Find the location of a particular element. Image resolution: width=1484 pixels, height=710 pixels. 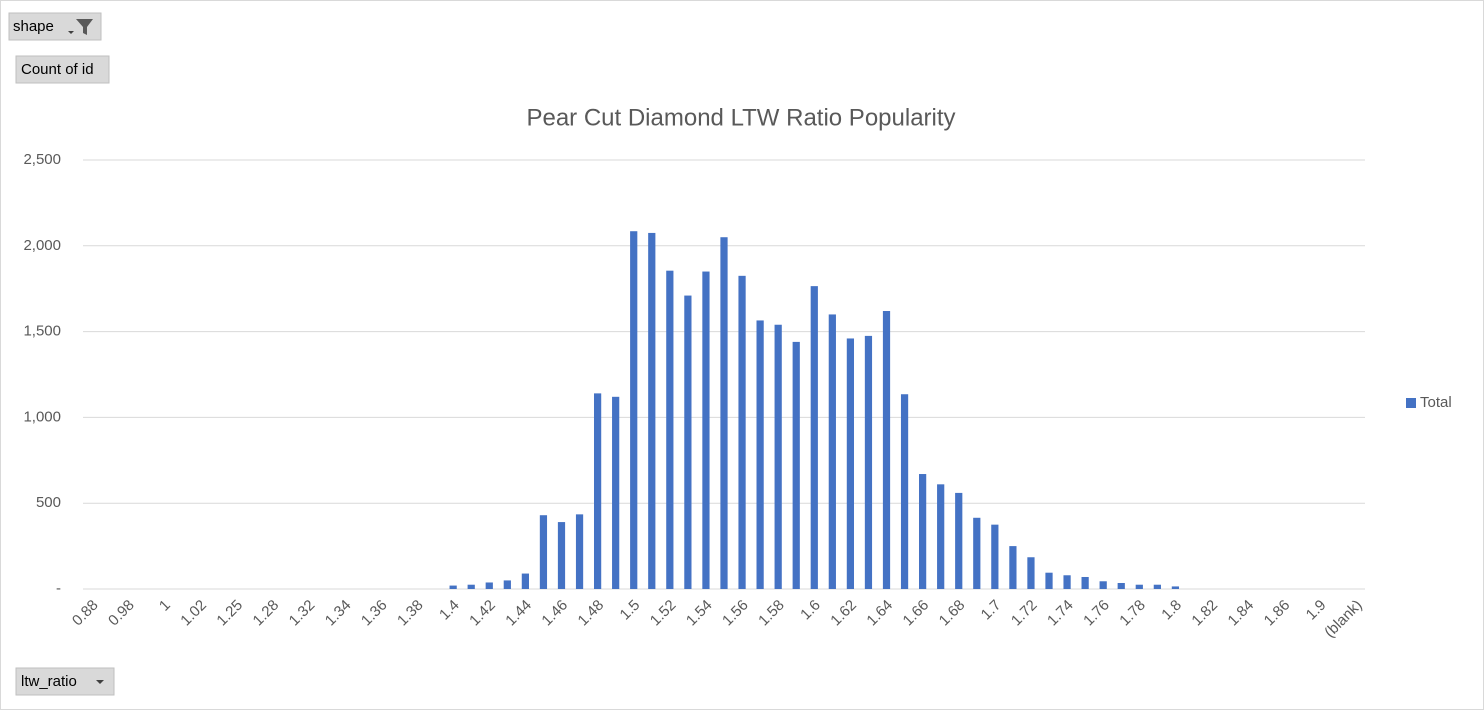

y-tick-label: 1,500 is located at coordinates (42, 331).